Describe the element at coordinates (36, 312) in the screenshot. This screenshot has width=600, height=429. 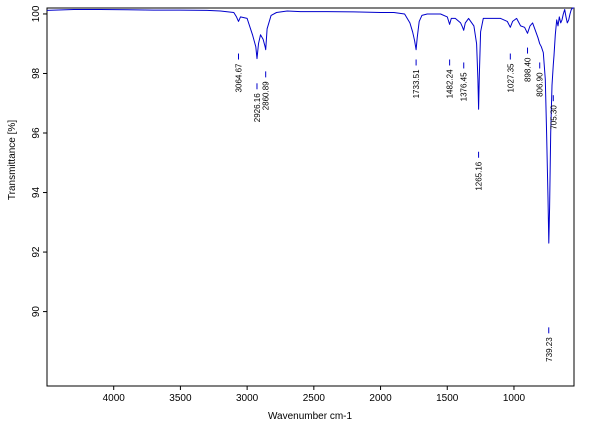
I see `y-tick-label: 90` at that location.